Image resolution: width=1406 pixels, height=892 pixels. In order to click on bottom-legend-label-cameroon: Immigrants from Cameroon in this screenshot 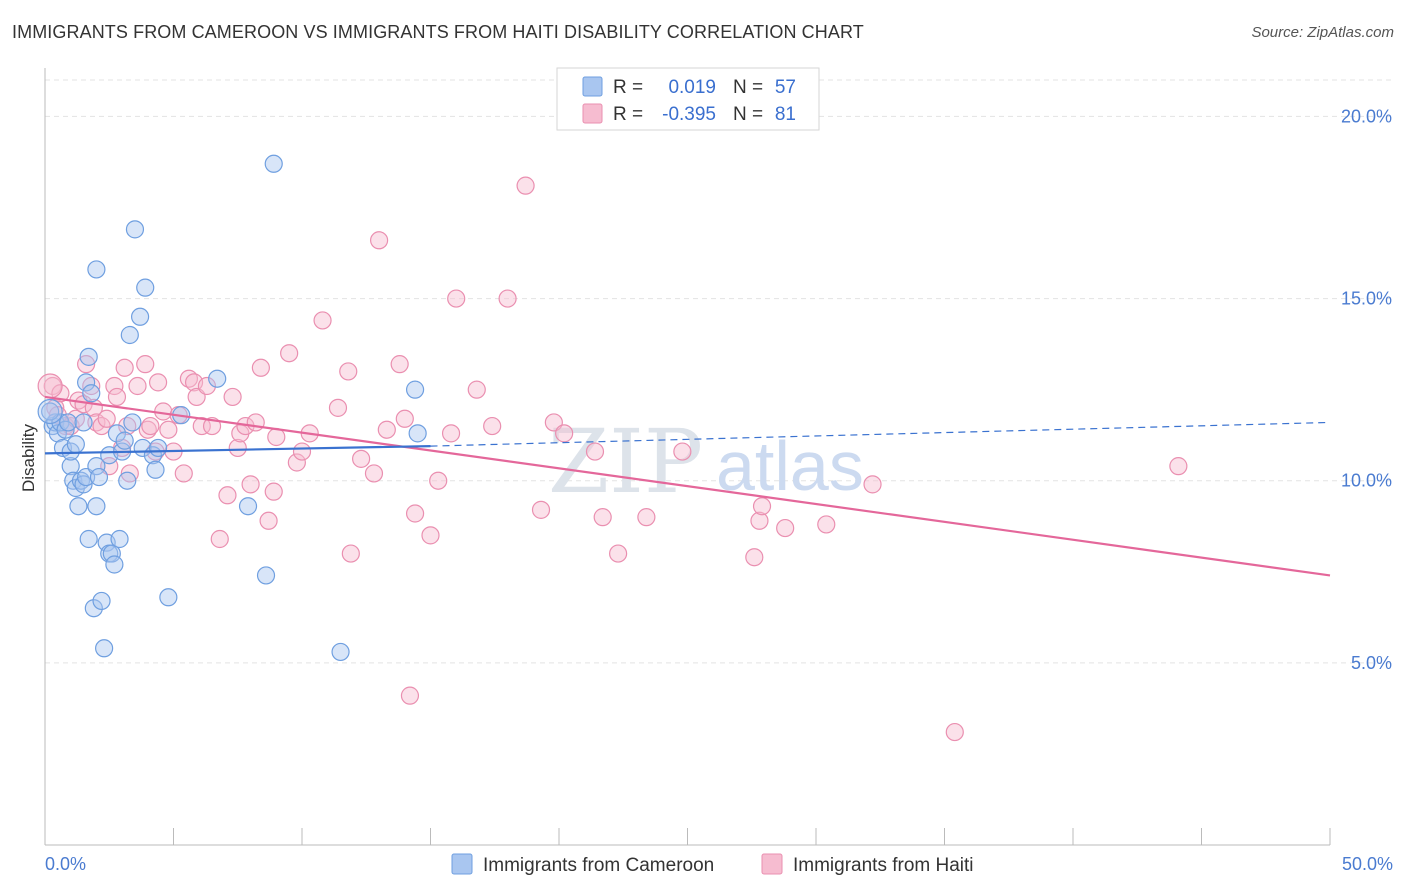, I will do `click(598, 865)`.